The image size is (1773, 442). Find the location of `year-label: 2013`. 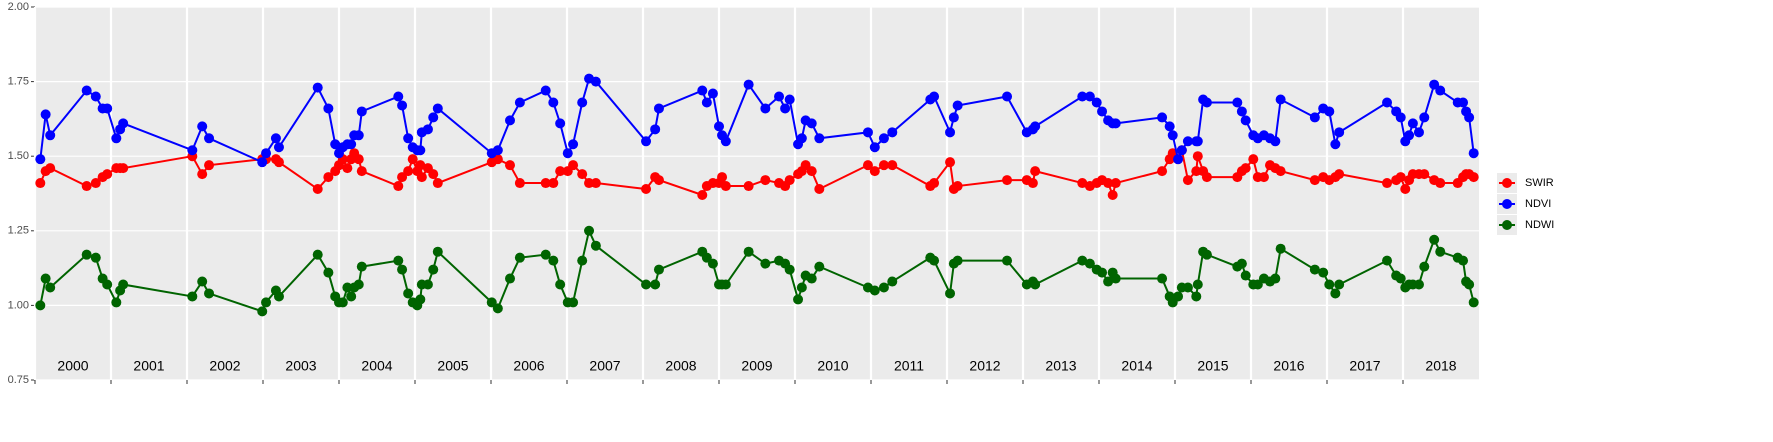

year-label: 2013 is located at coordinates (1060, 366).